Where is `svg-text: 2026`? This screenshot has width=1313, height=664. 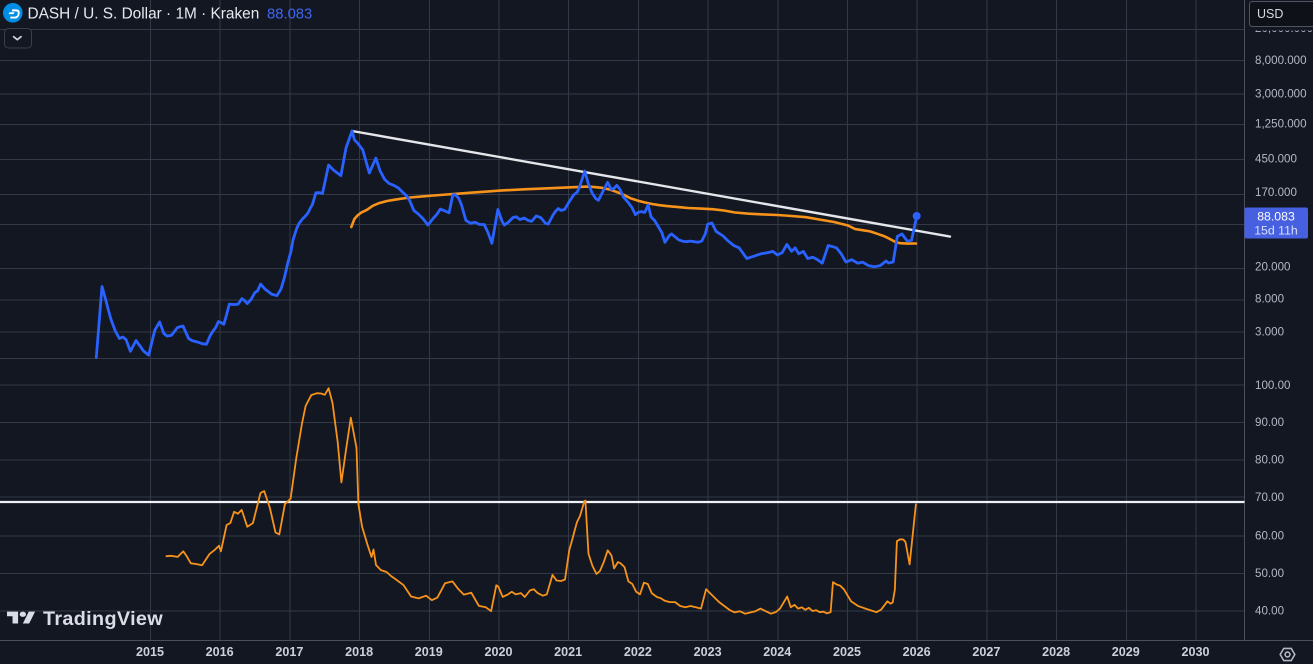
svg-text: 2026 is located at coordinates (917, 652).